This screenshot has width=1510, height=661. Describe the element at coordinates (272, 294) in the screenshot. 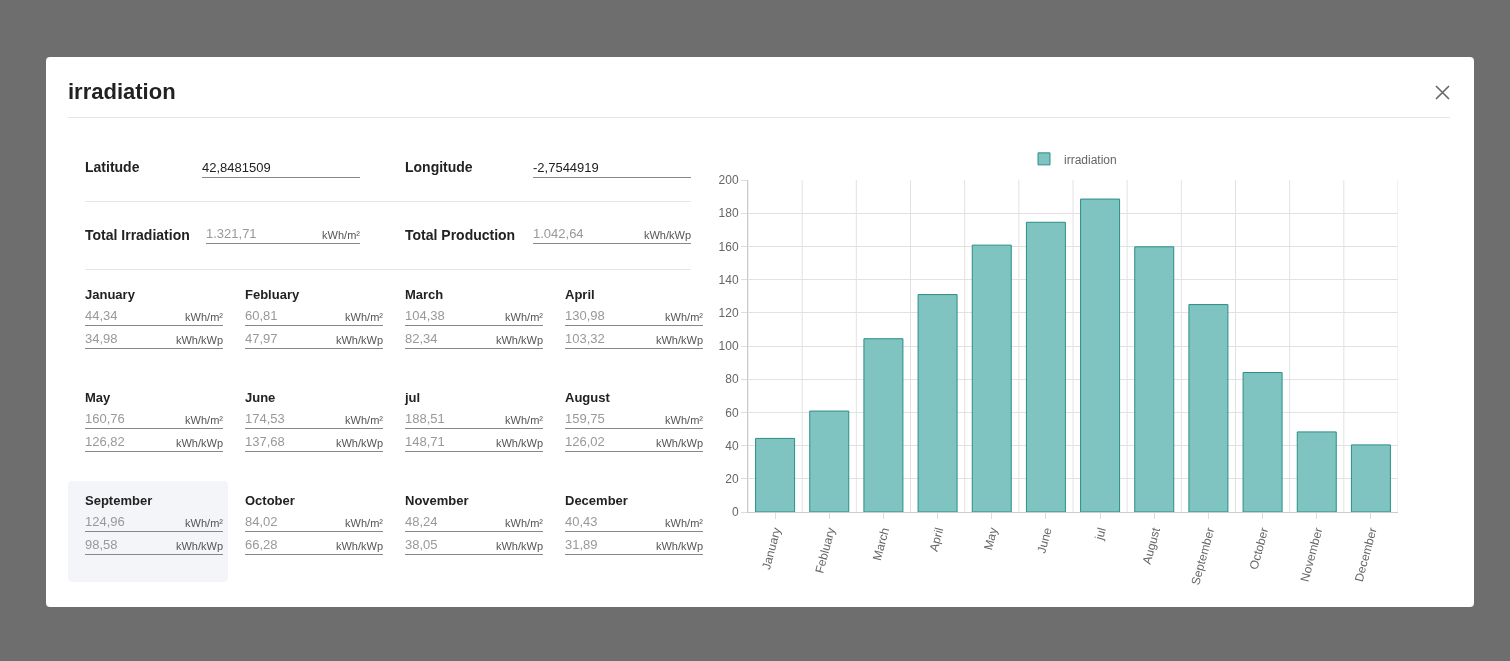

I see `text: Febluary` at that location.